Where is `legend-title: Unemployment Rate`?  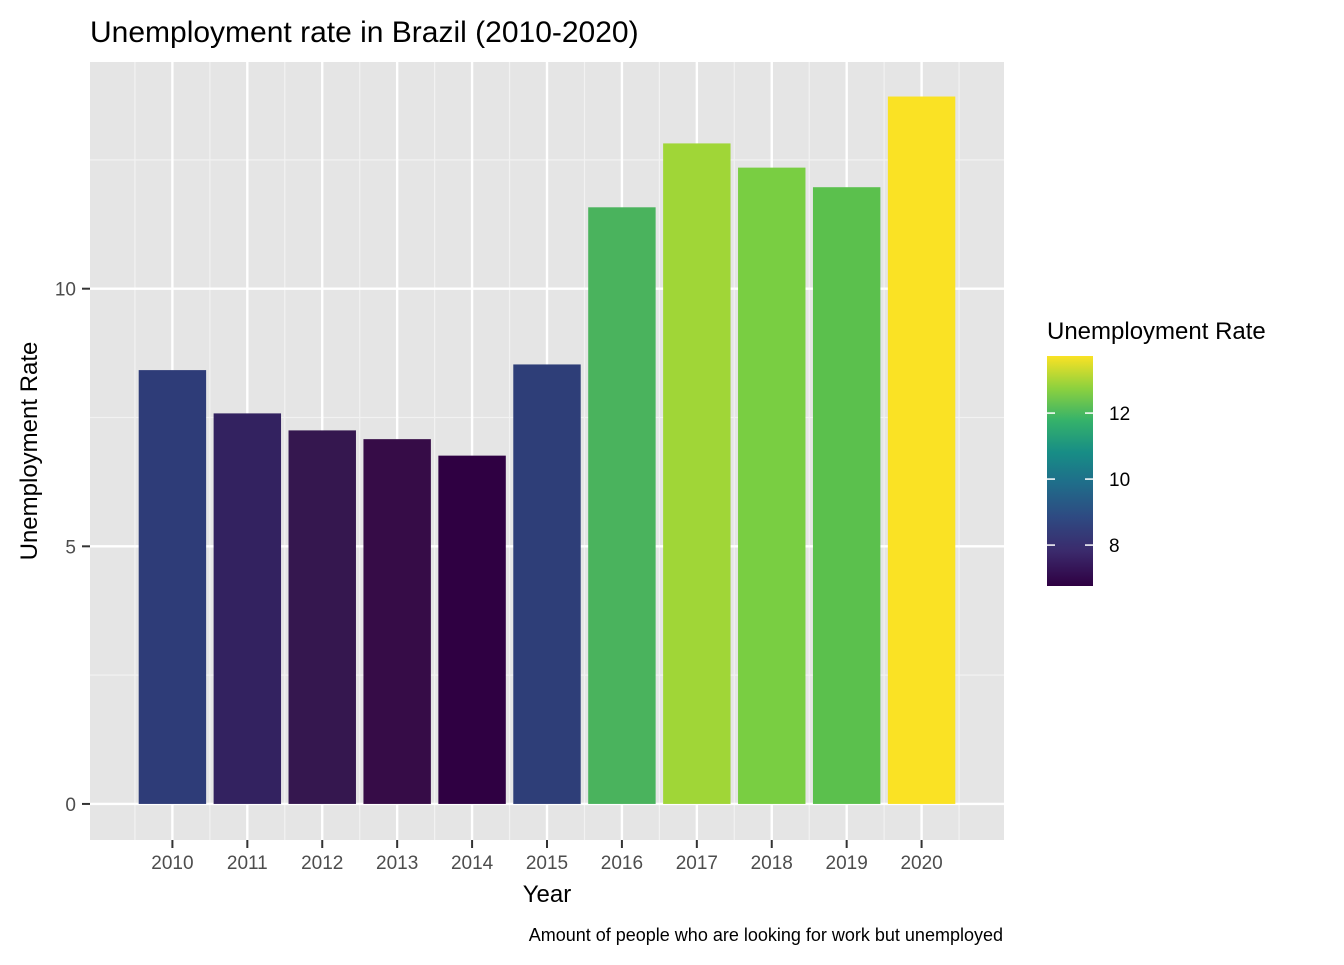
legend-title: Unemployment Rate is located at coordinates (1156, 331).